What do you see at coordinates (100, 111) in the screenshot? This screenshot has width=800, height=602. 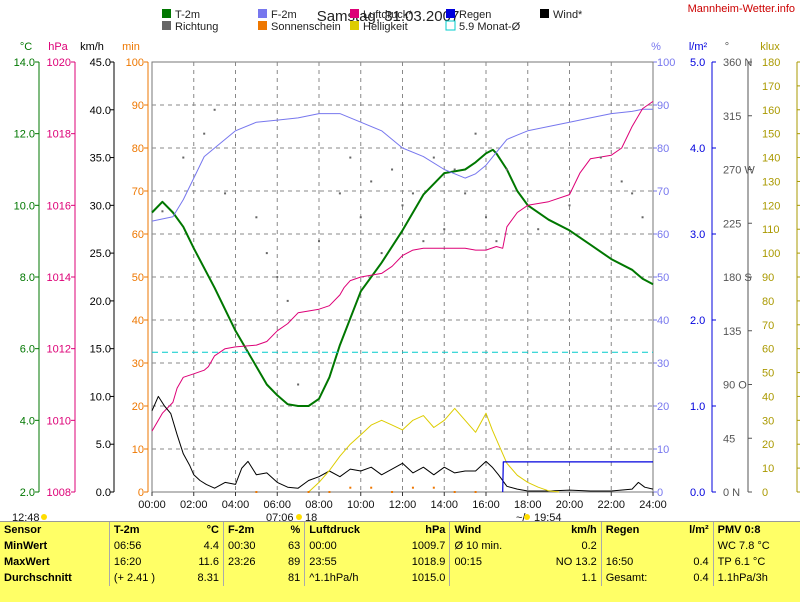 I see `axis-tick-label-kmh: 40.0` at bounding box center [100, 111].